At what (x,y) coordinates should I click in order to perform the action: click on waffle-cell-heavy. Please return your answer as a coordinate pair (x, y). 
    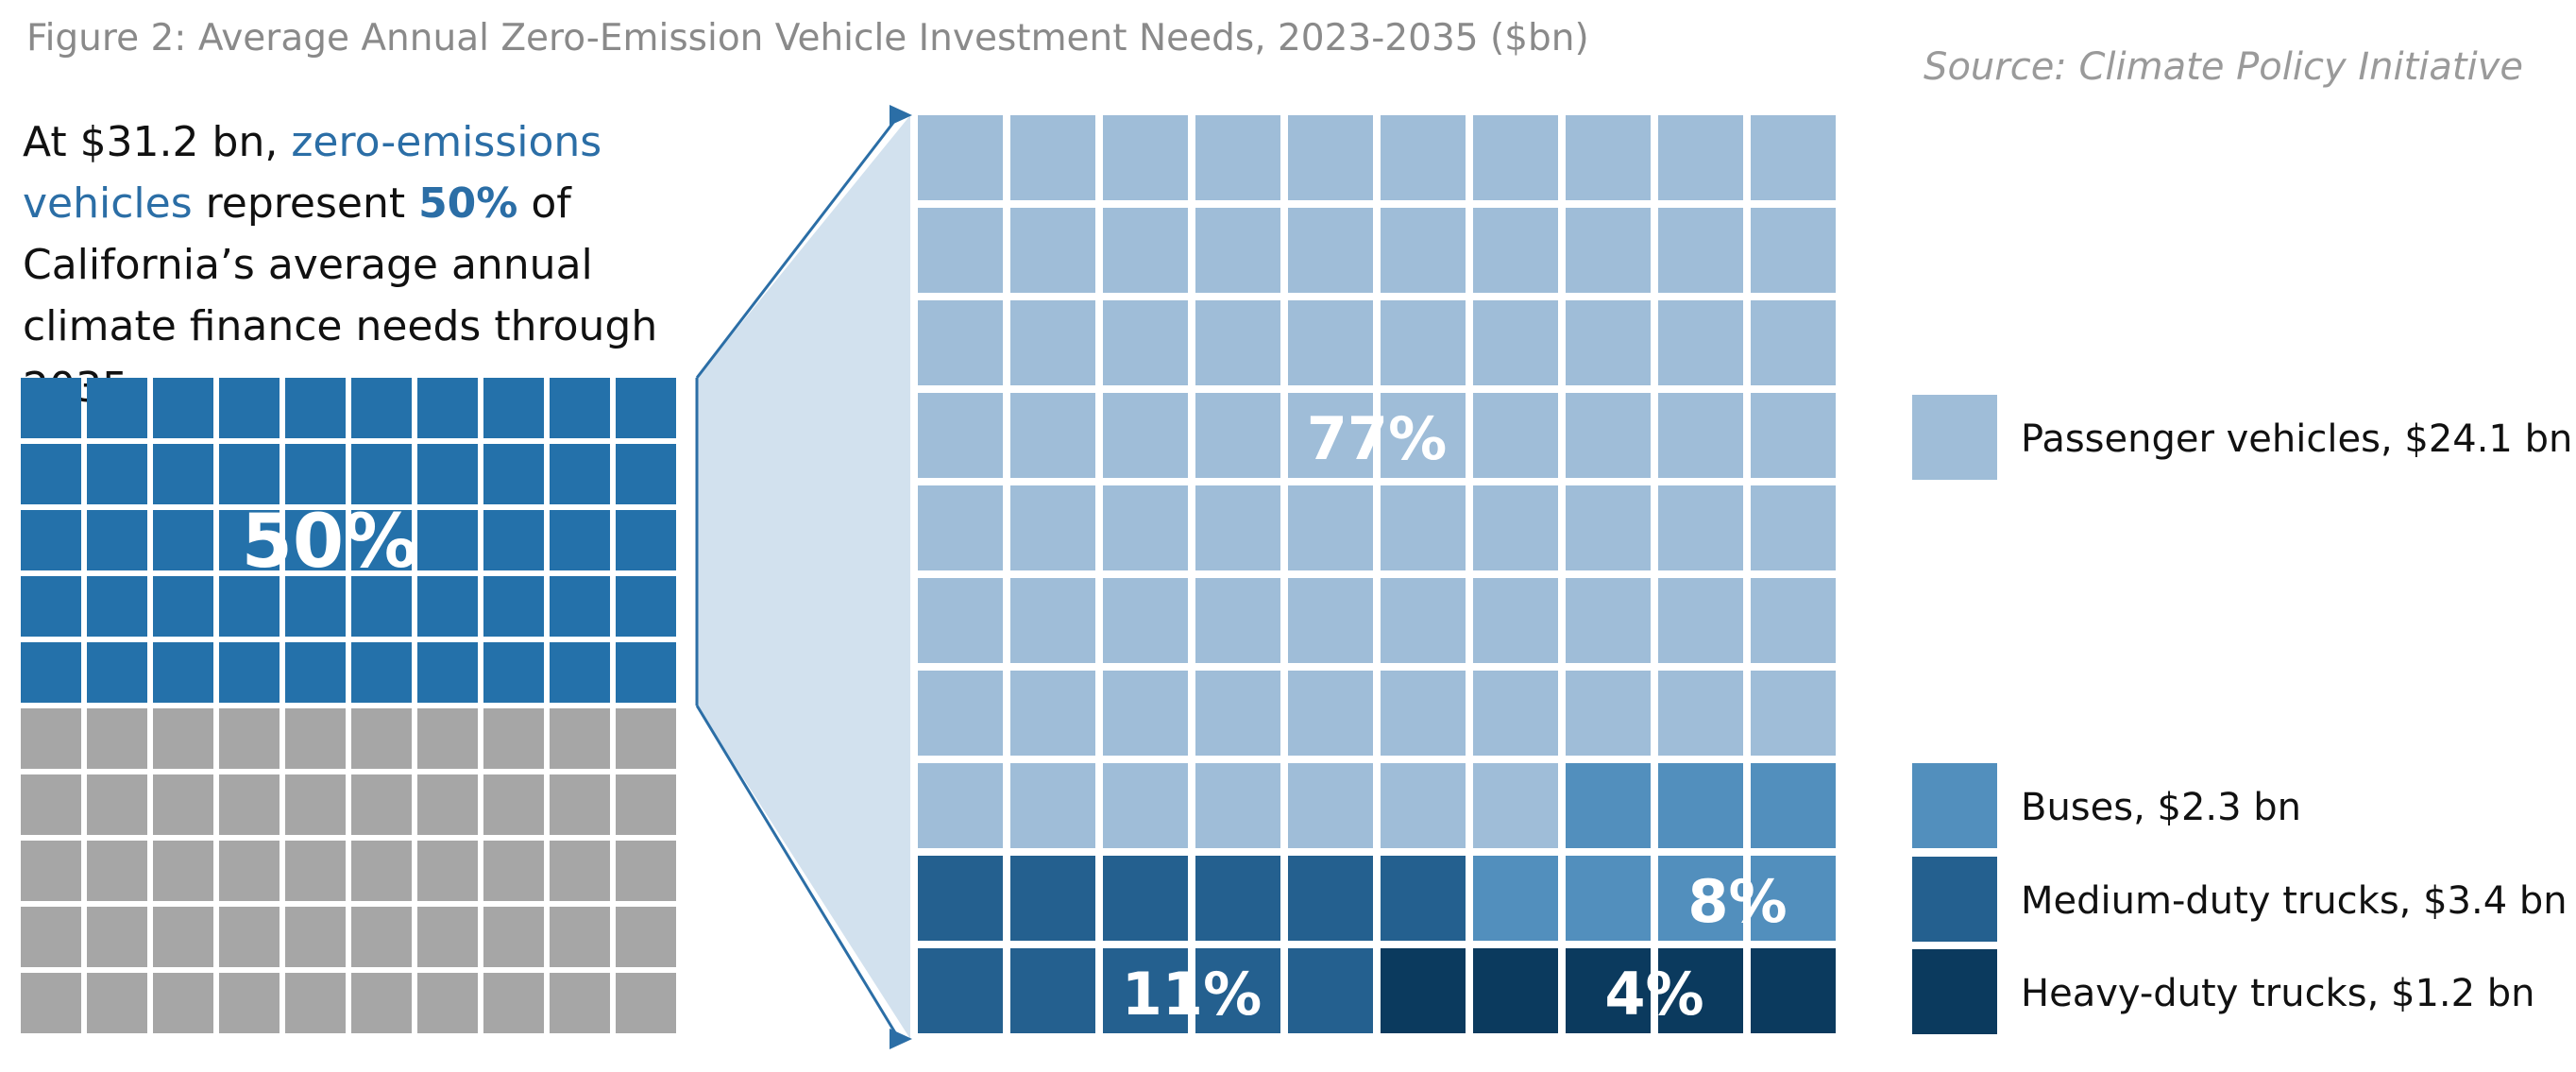
    Looking at the image, I should click on (1608, 990).